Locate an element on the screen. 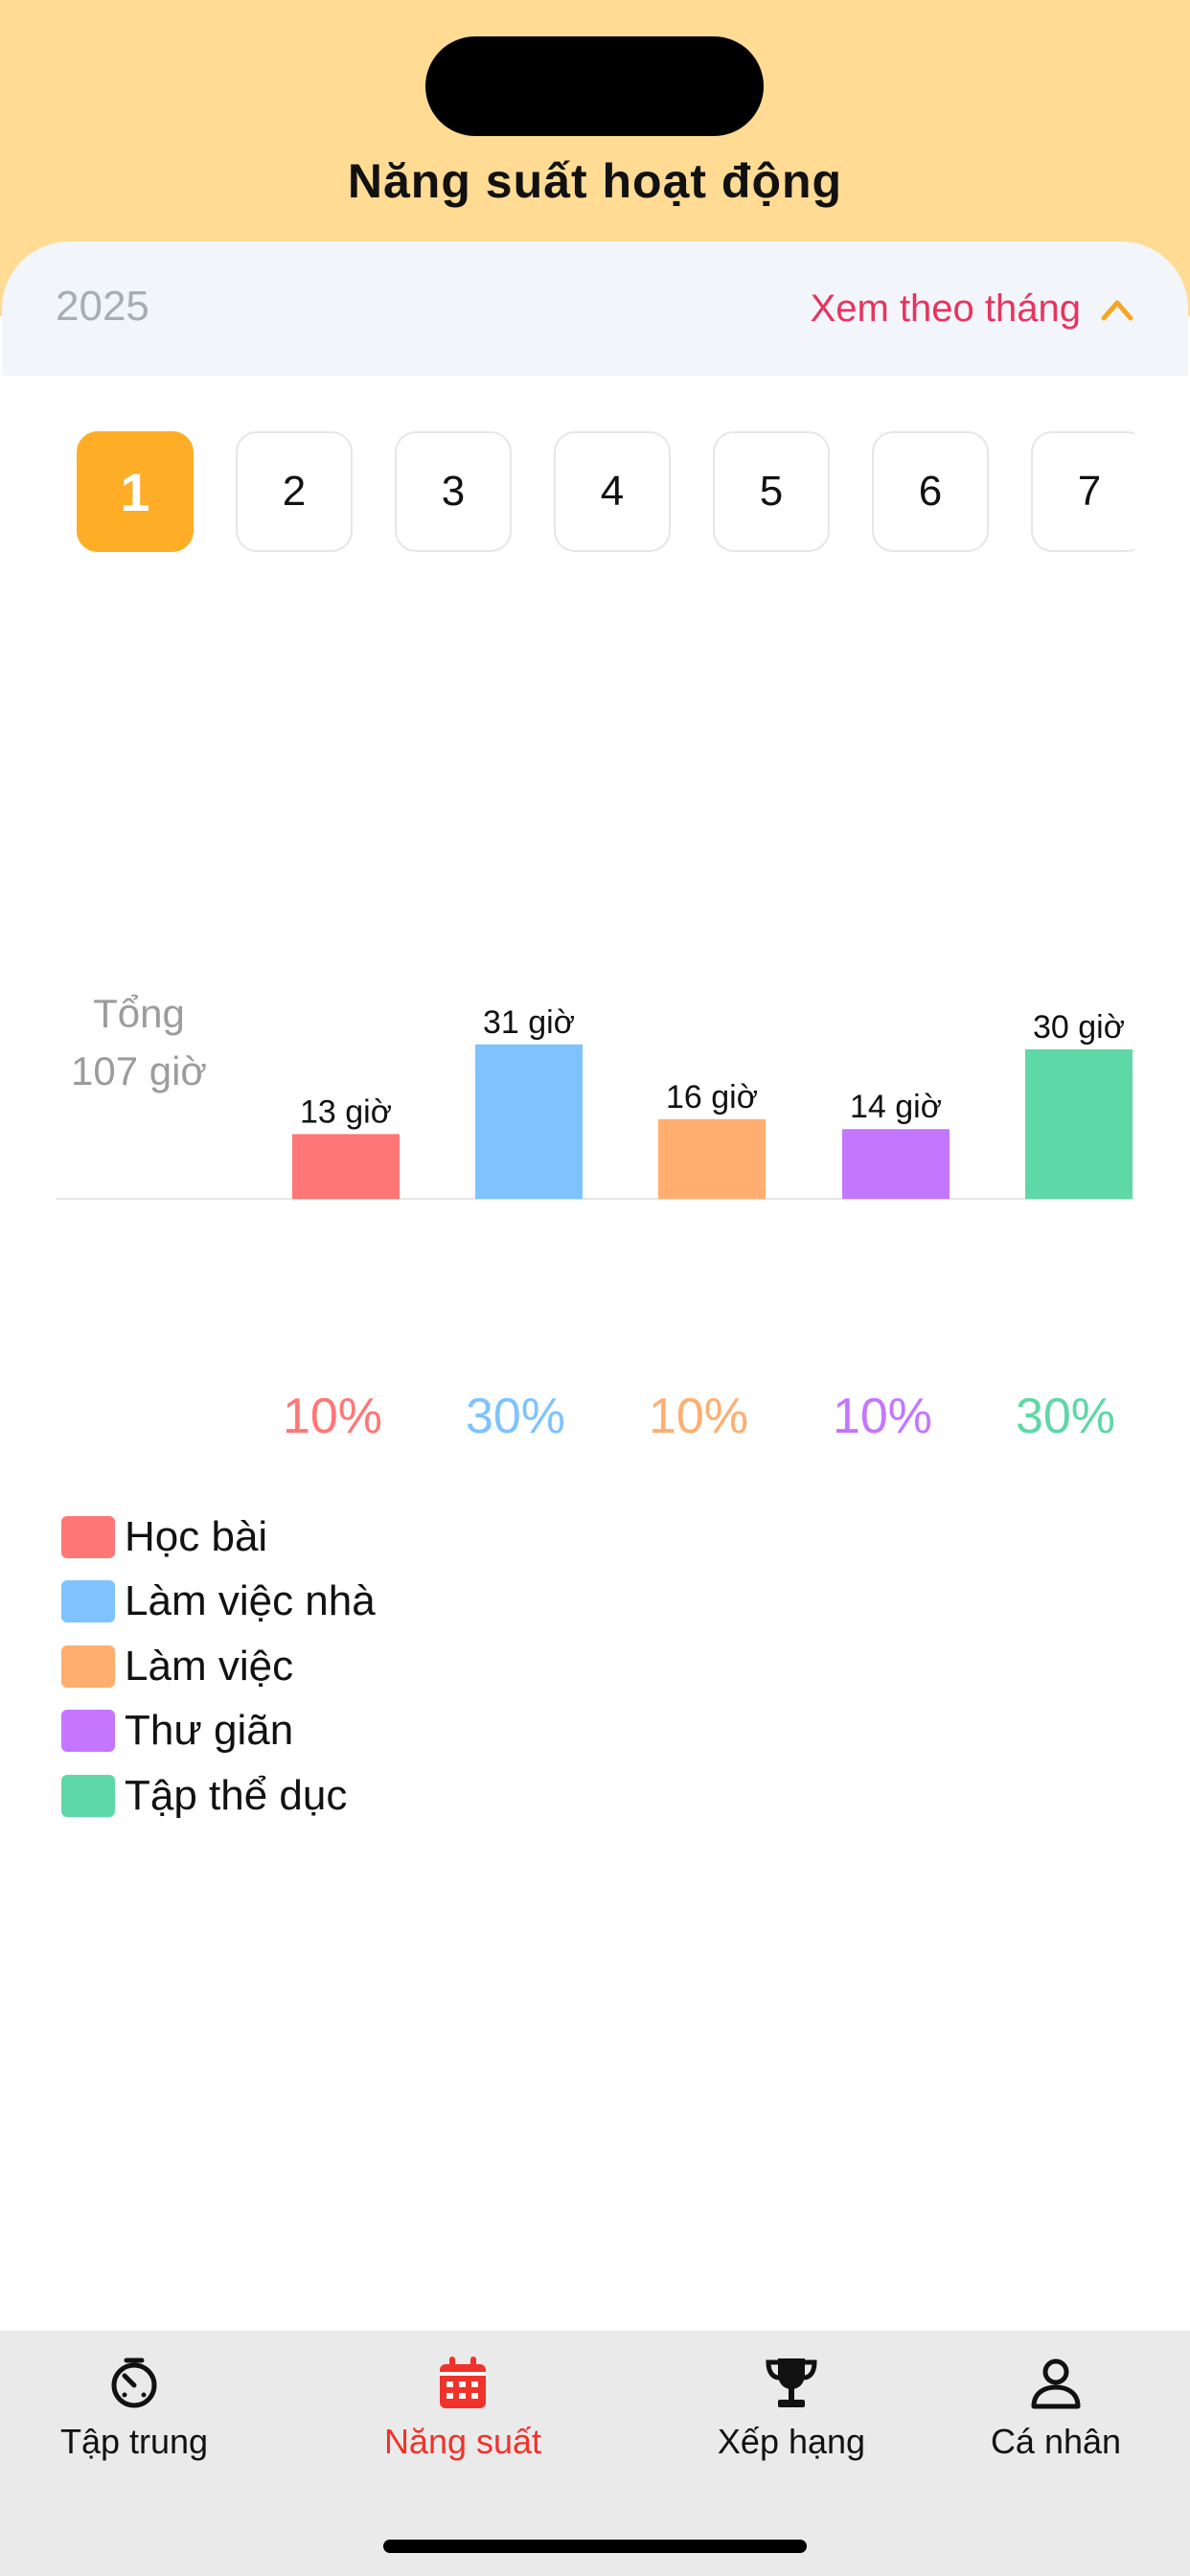 The width and height of the screenshot is (1190, 2576). tab-ca-nhan: Cá nhân is located at coordinates (1056, 2407).